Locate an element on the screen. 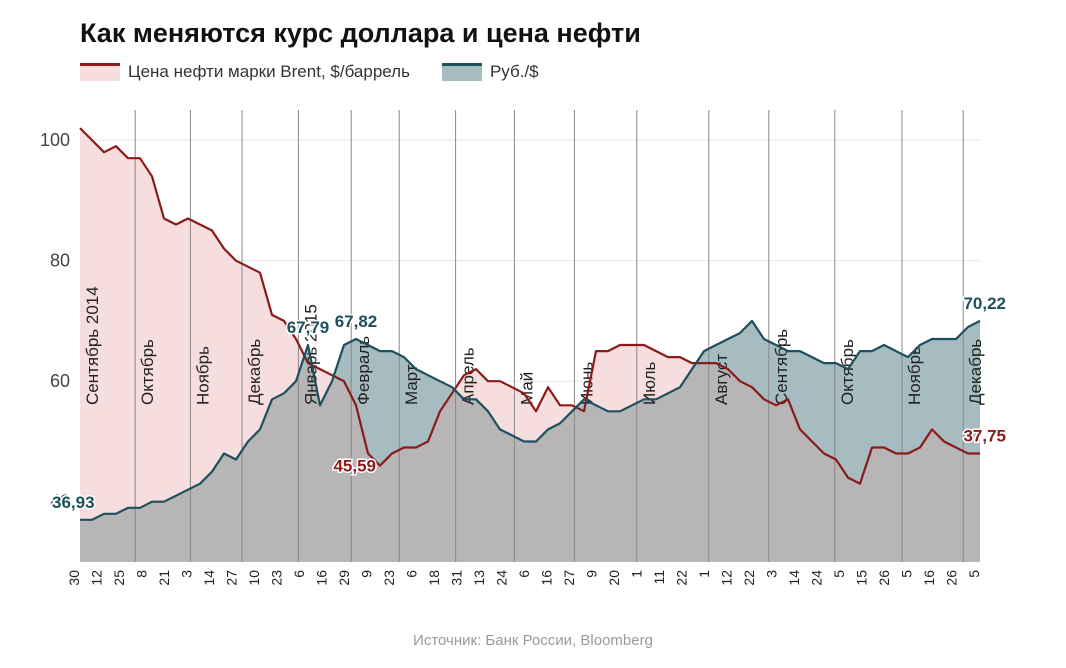 This screenshot has width=1066, height=668. x-tick-label: 31 is located at coordinates (457, 578).